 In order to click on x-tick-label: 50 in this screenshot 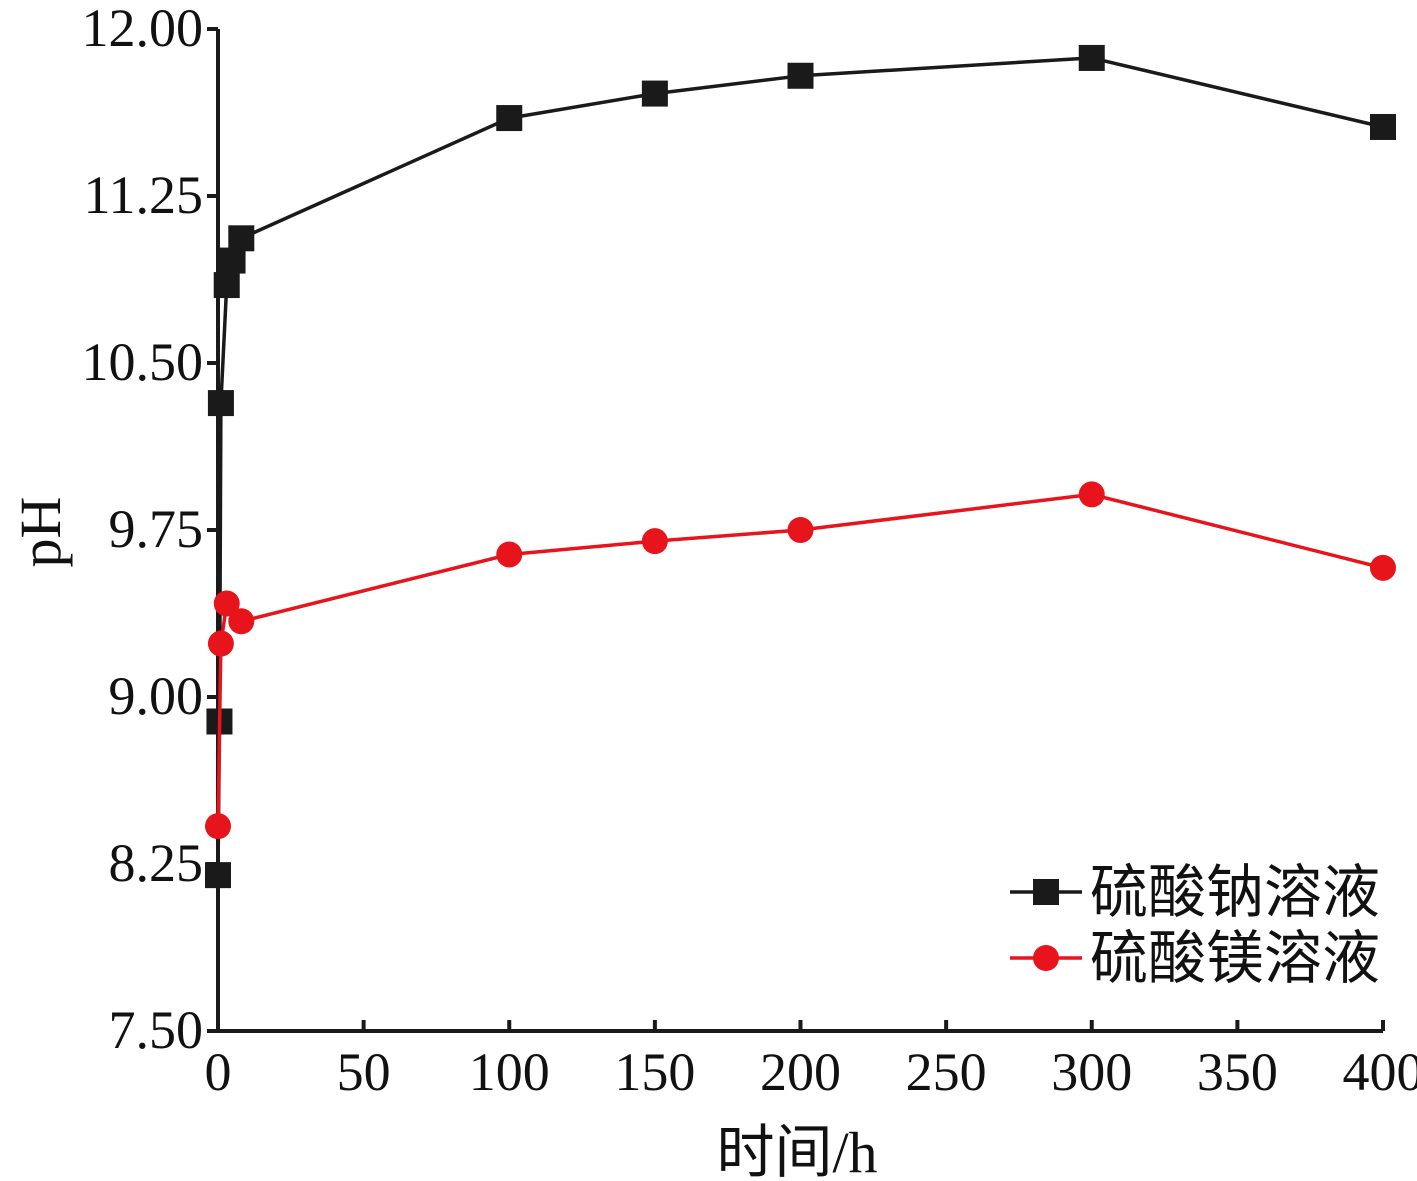, I will do `click(364, 1072)`.